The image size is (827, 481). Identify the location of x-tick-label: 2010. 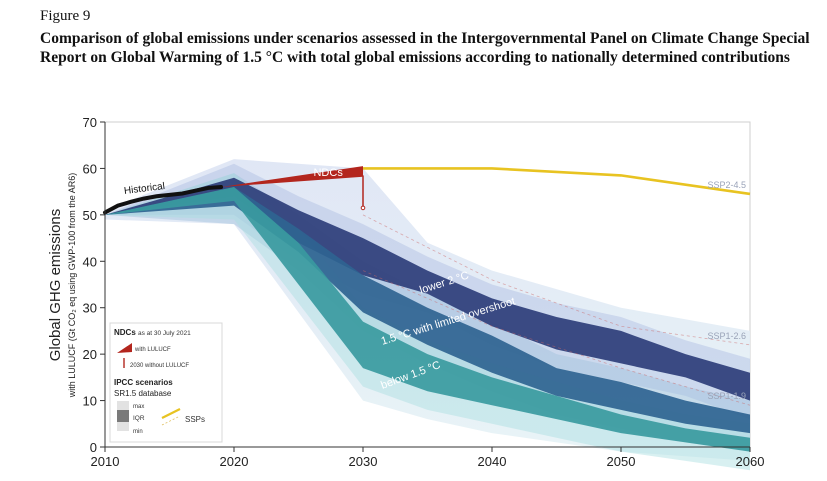
(105, 461).